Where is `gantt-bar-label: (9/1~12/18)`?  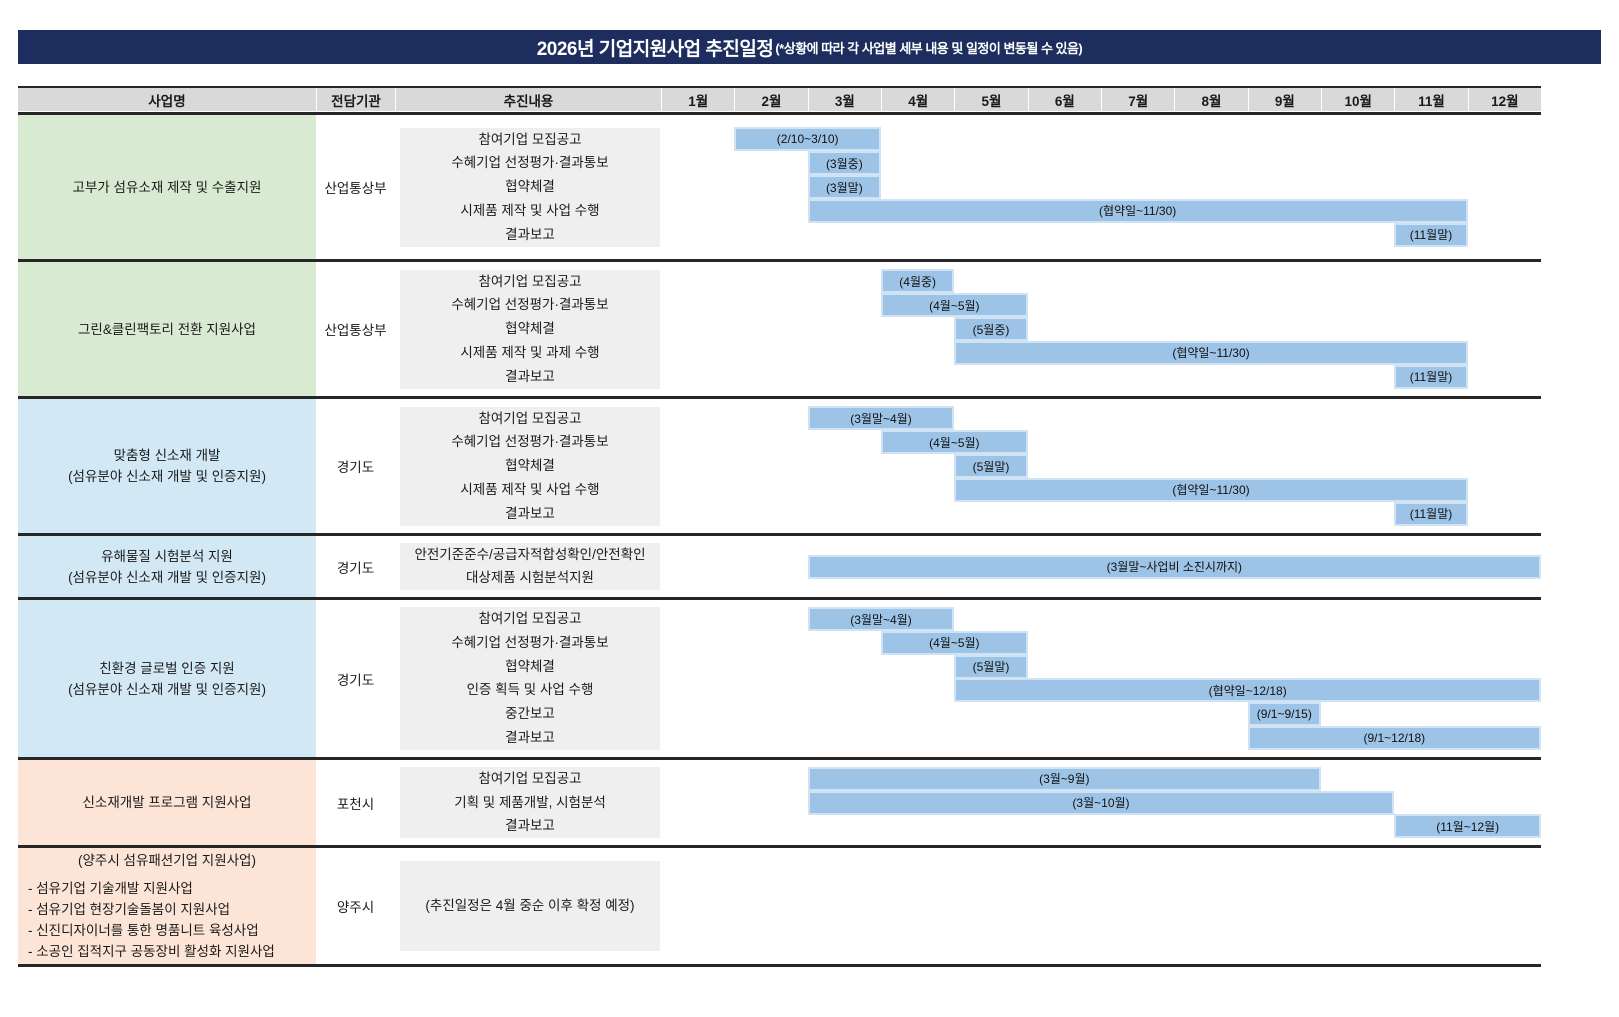
gantt-bar-label: (9/1~12/18) is located at coordinates (1394, 738).